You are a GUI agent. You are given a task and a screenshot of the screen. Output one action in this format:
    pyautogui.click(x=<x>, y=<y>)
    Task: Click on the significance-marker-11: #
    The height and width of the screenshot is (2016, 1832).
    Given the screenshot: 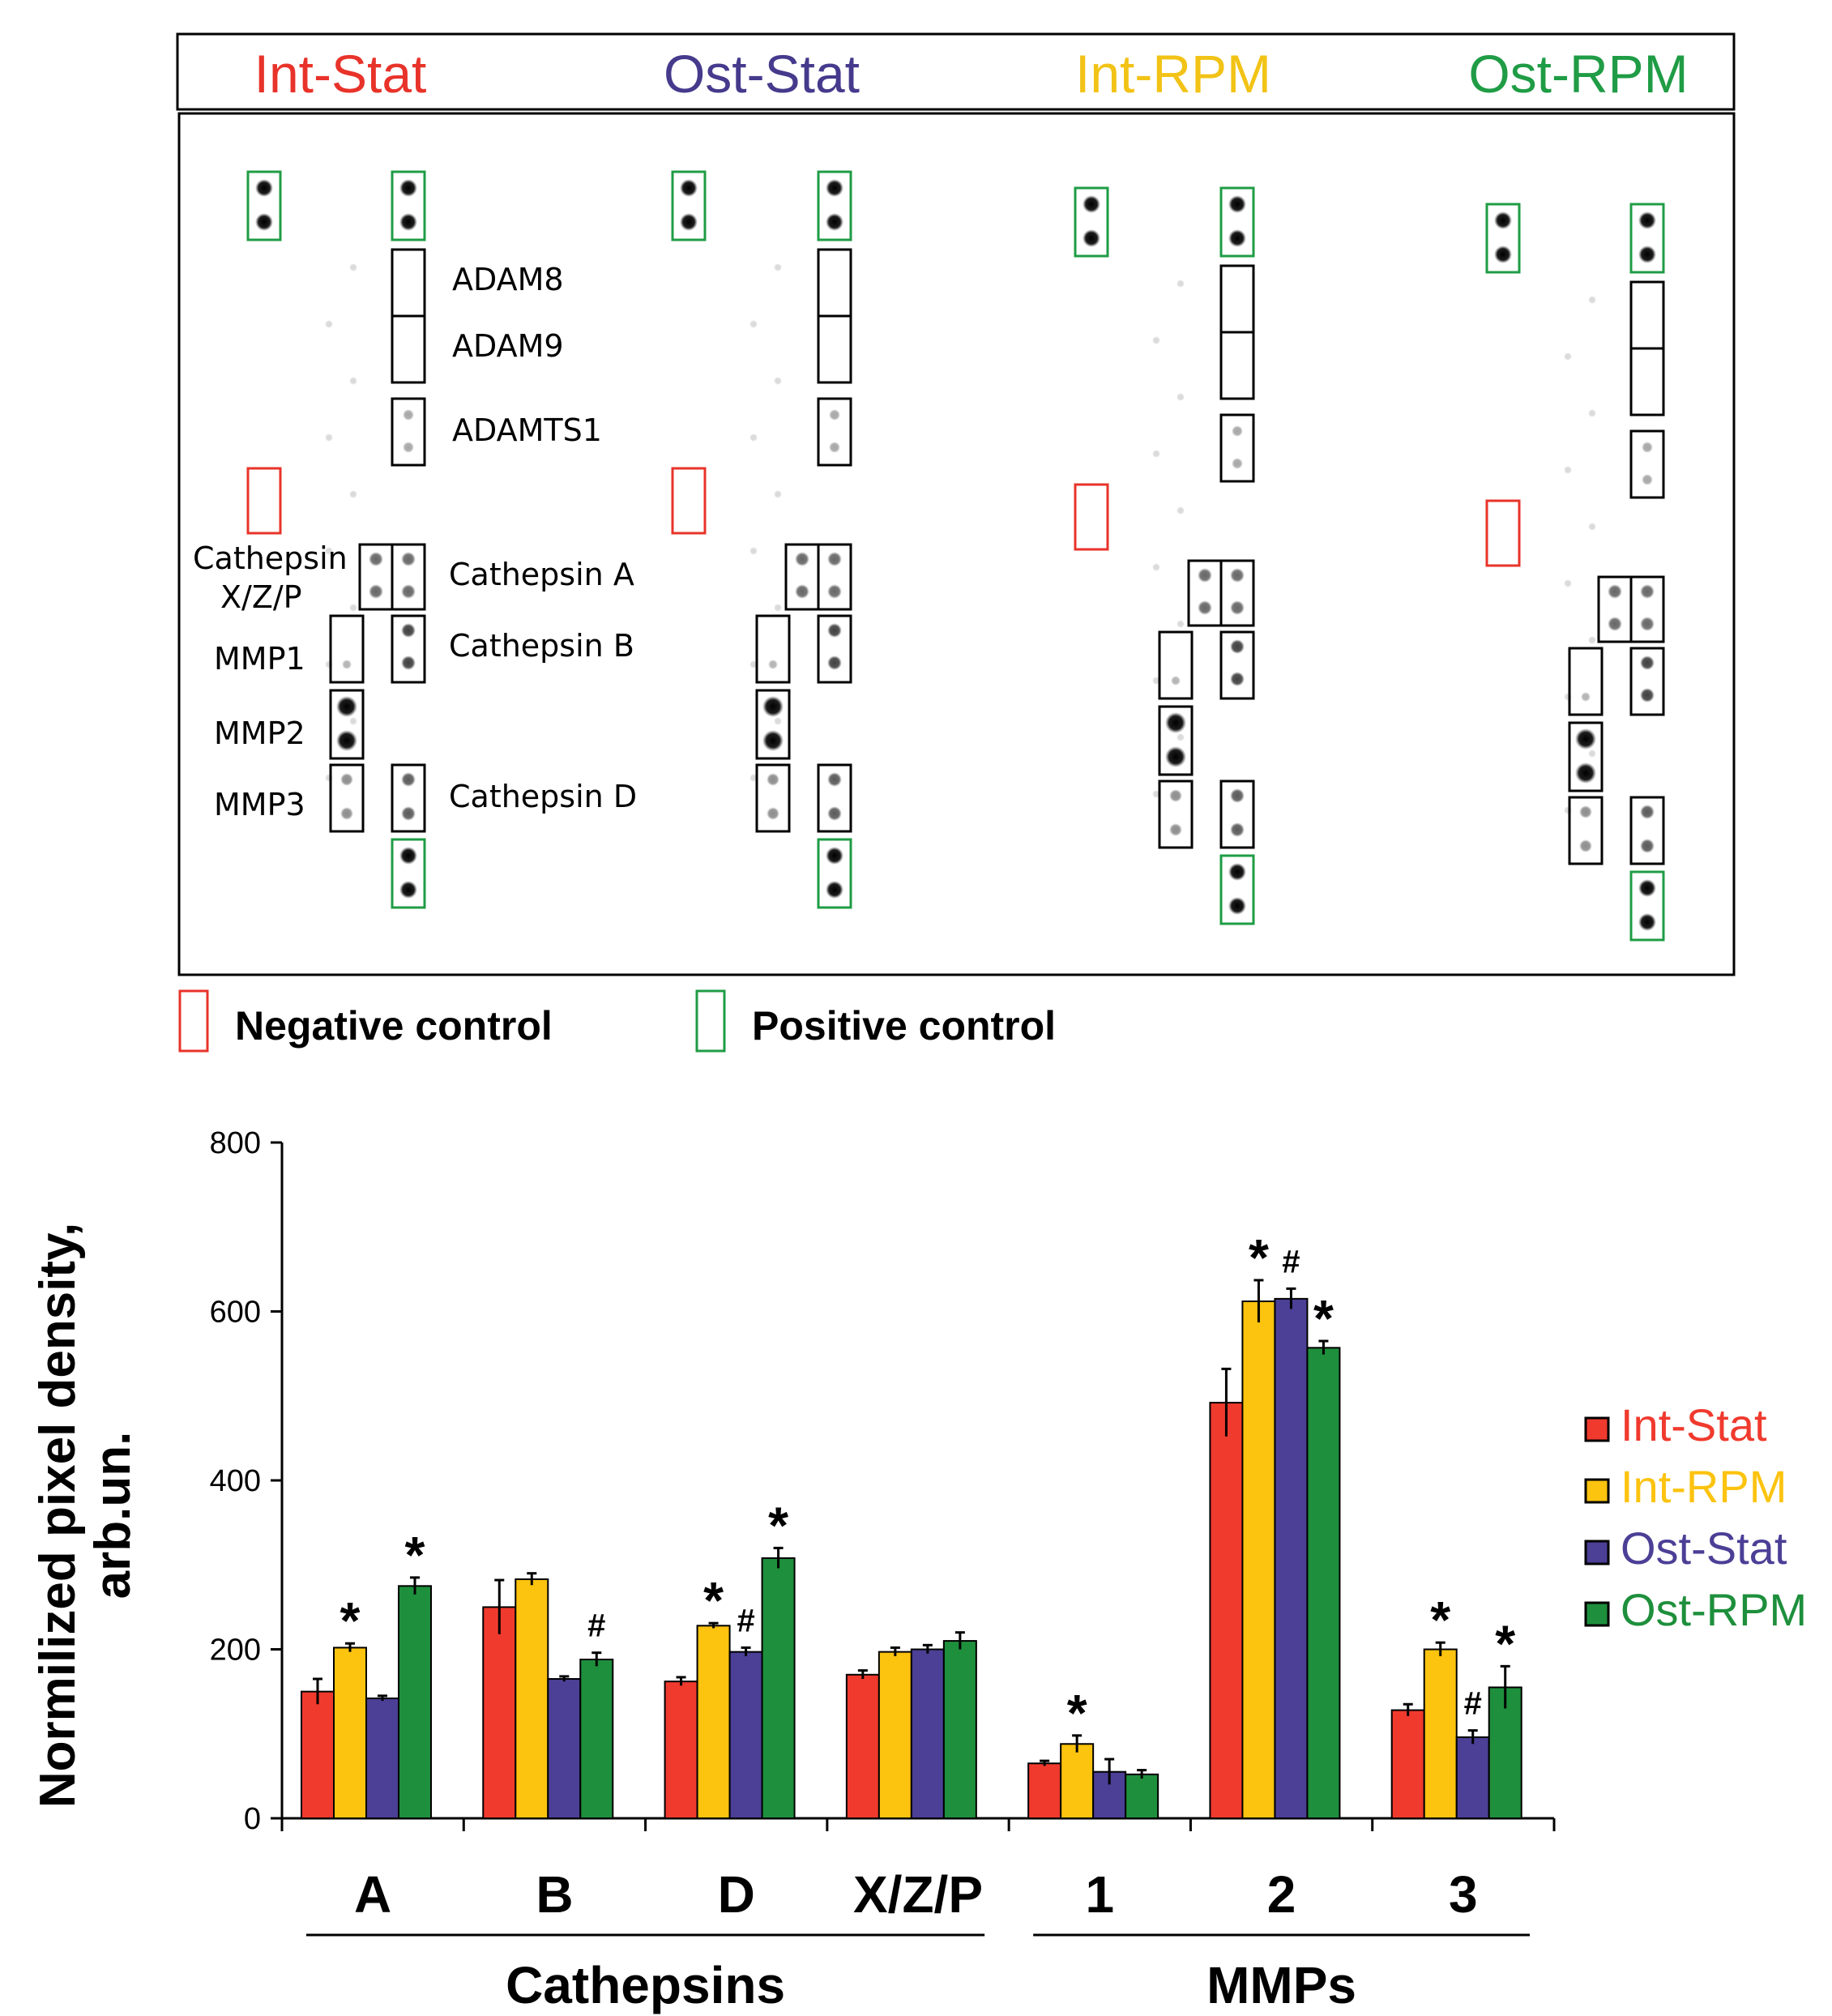 What is the action you would take?
    pyautogui.click(x=1473, y=1704)
    